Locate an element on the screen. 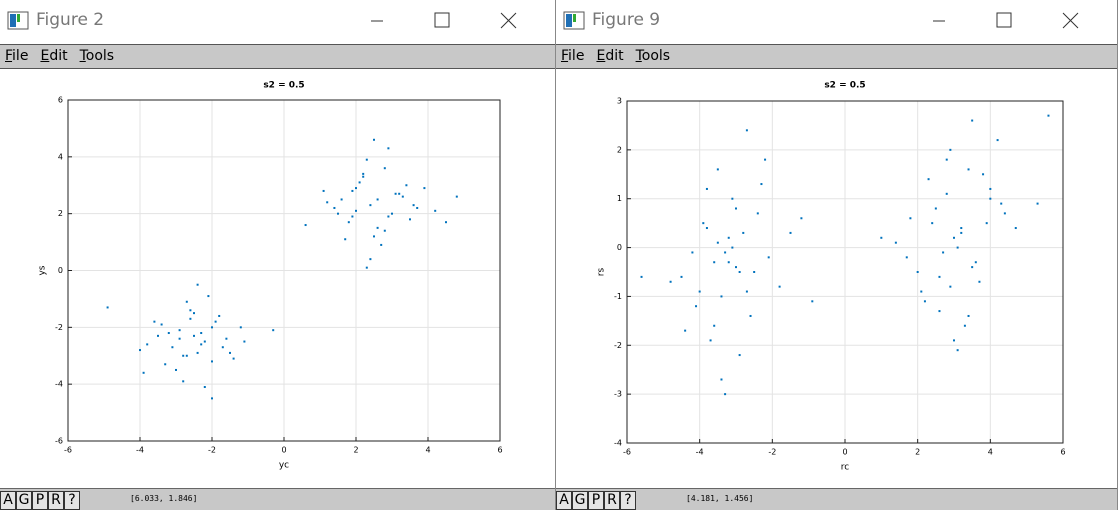 Image resolution: width=1118 pixels, height=510 pixels. y-tick-label: -2 is located at coordinates (618, 345).